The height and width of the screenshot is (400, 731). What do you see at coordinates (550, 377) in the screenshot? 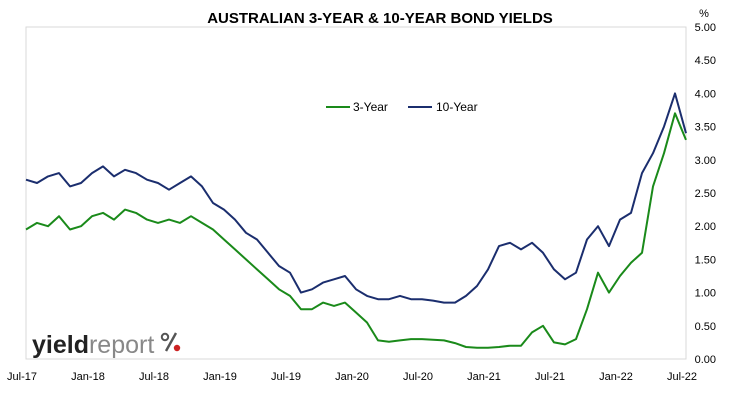
I see `x-tick-label: Jul-21` at bounding box center [550, 377].